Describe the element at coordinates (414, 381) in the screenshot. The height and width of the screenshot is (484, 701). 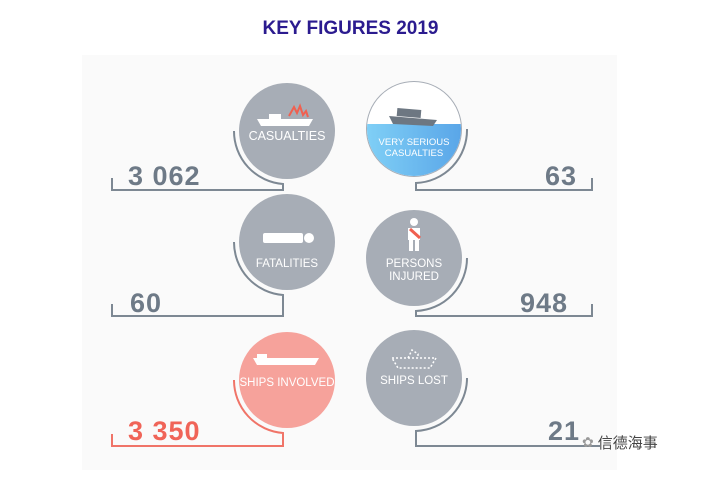
I see `ships-lost-label: SHIPS LOST` at that location.